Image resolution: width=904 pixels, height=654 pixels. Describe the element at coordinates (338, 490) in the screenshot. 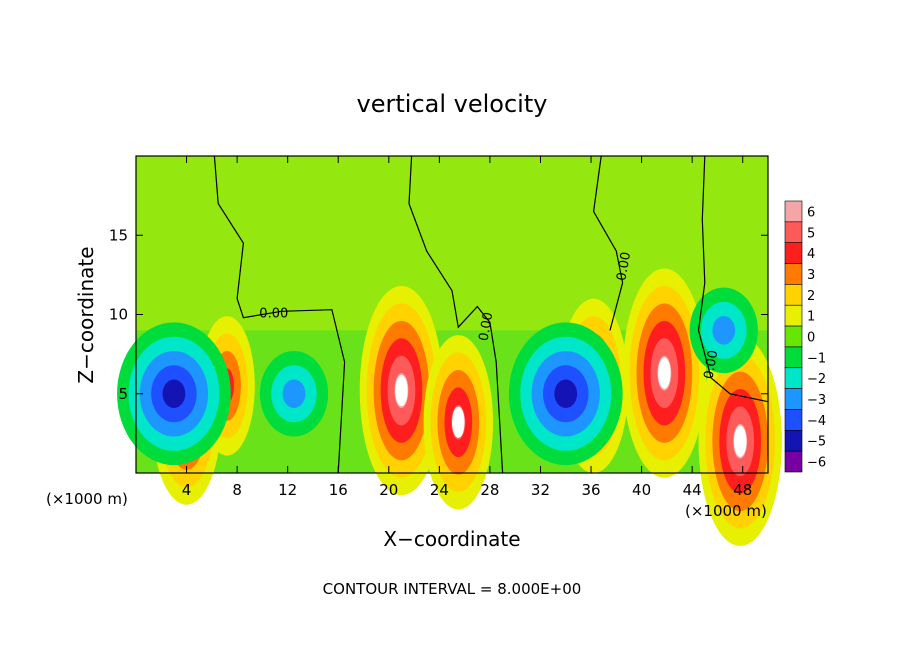

I see `x-tick-label-3: 16` at that location.